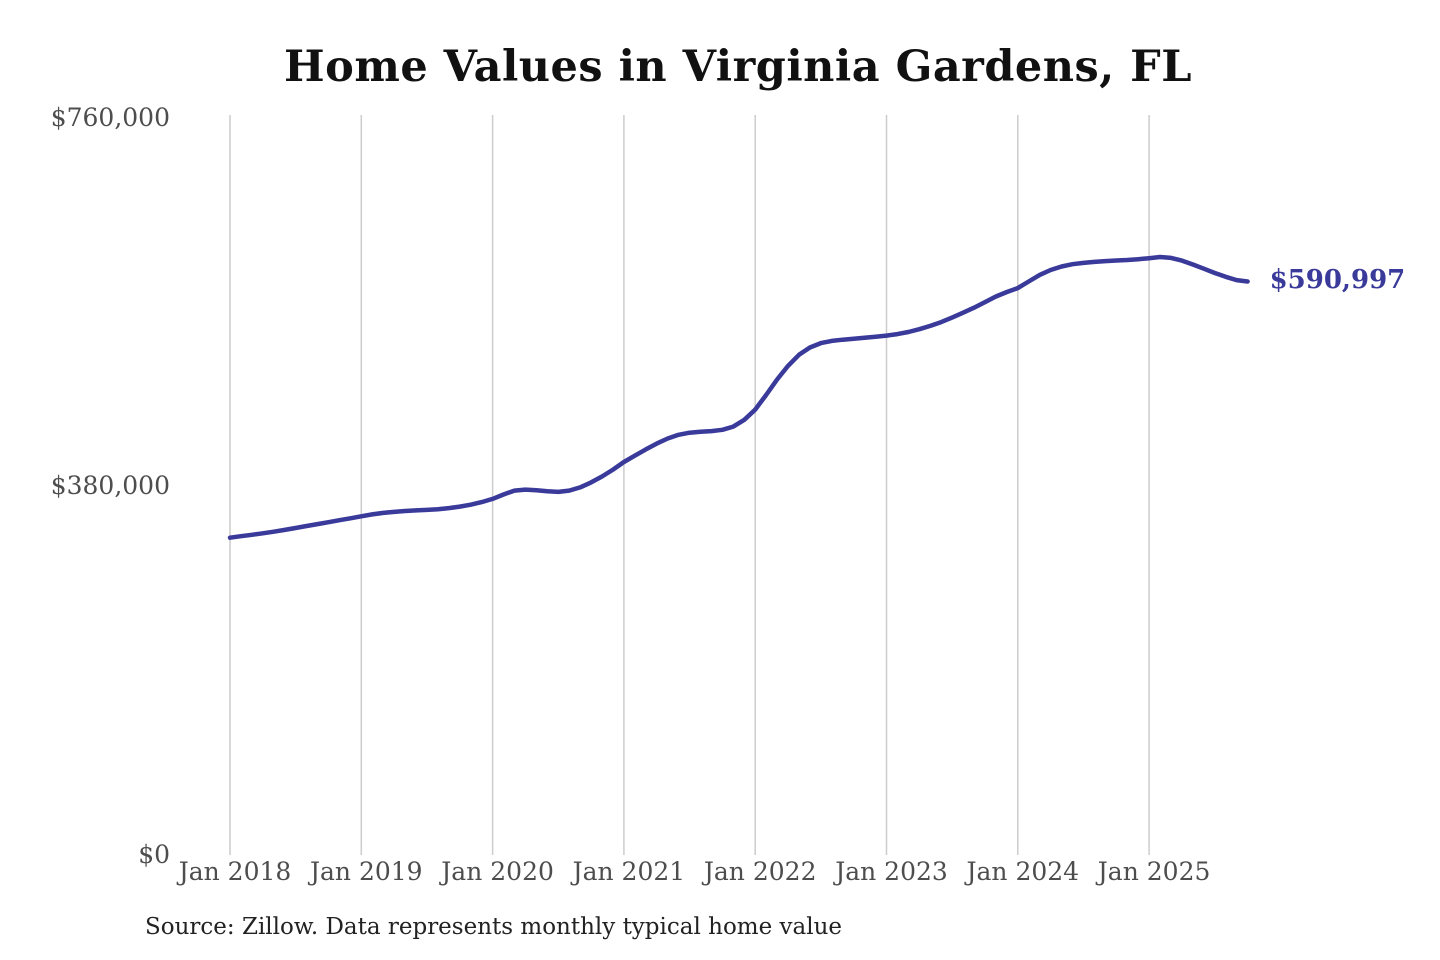 The width and height of the screenshot is (1440, 960). Describe the element at coordinates (154, 854) in the screenshot. I see `y-tick-label: $0` at that location.